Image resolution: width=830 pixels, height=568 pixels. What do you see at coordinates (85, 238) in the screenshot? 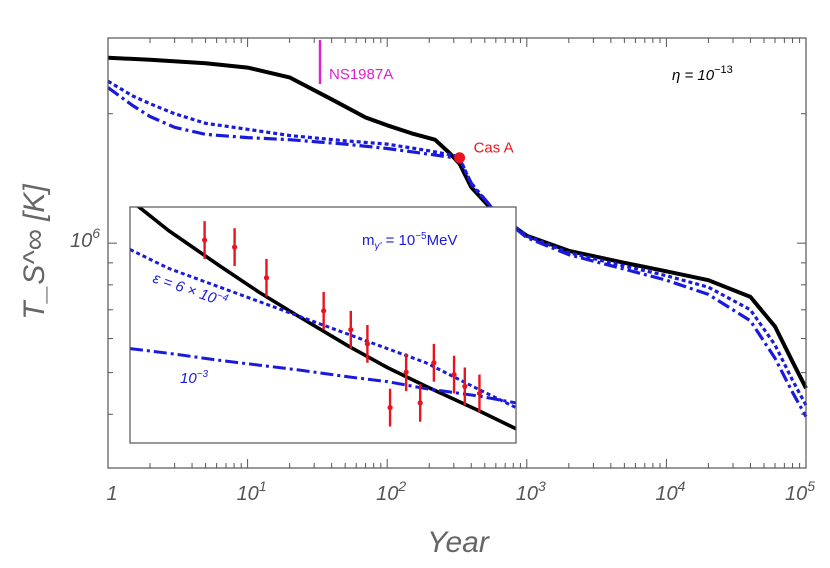
I see `y-tick-label-1e6: 106` at bounding box center [85, 238].